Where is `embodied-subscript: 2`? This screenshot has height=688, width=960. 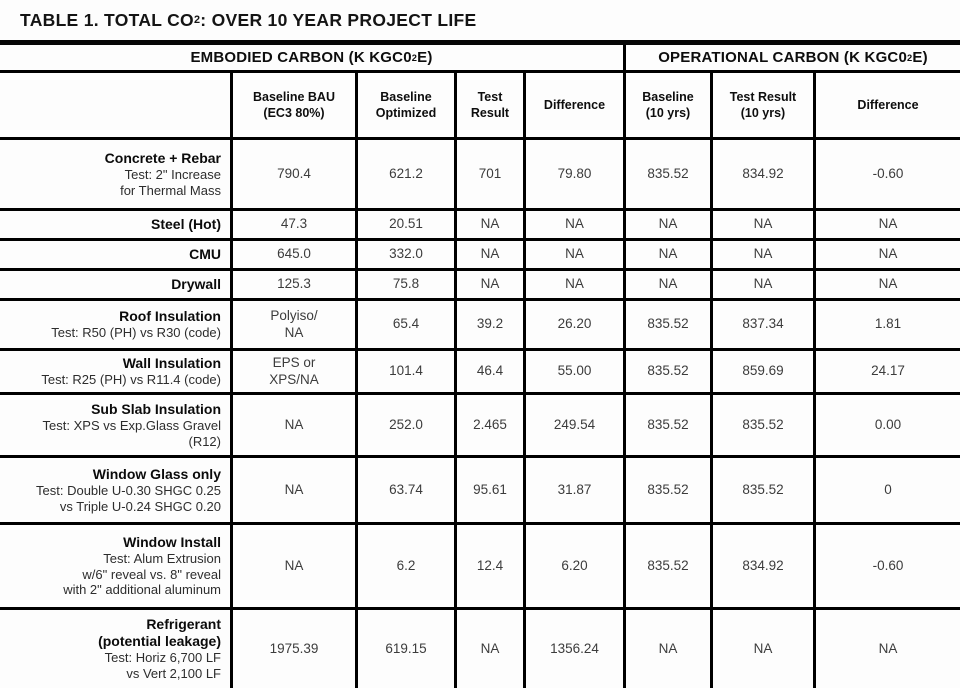
embodied-subscript: 2 is located at coordinates (414, 57).